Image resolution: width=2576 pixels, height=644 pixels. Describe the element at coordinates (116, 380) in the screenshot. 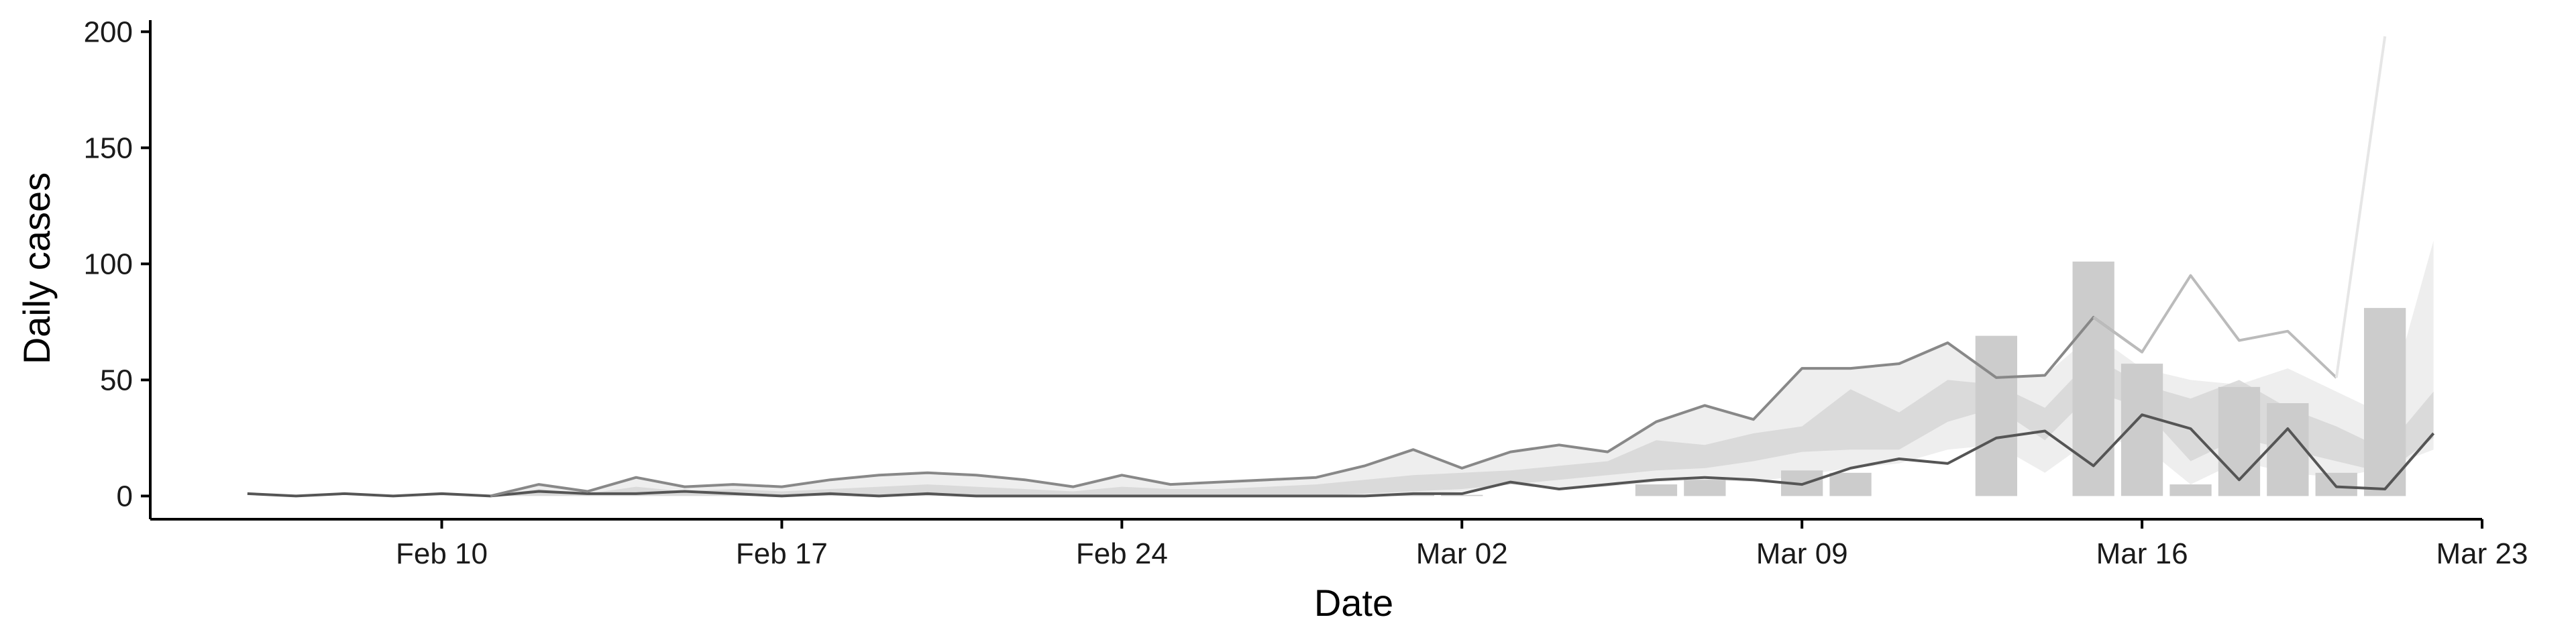

I see `y-tick-label: 50` at that location.